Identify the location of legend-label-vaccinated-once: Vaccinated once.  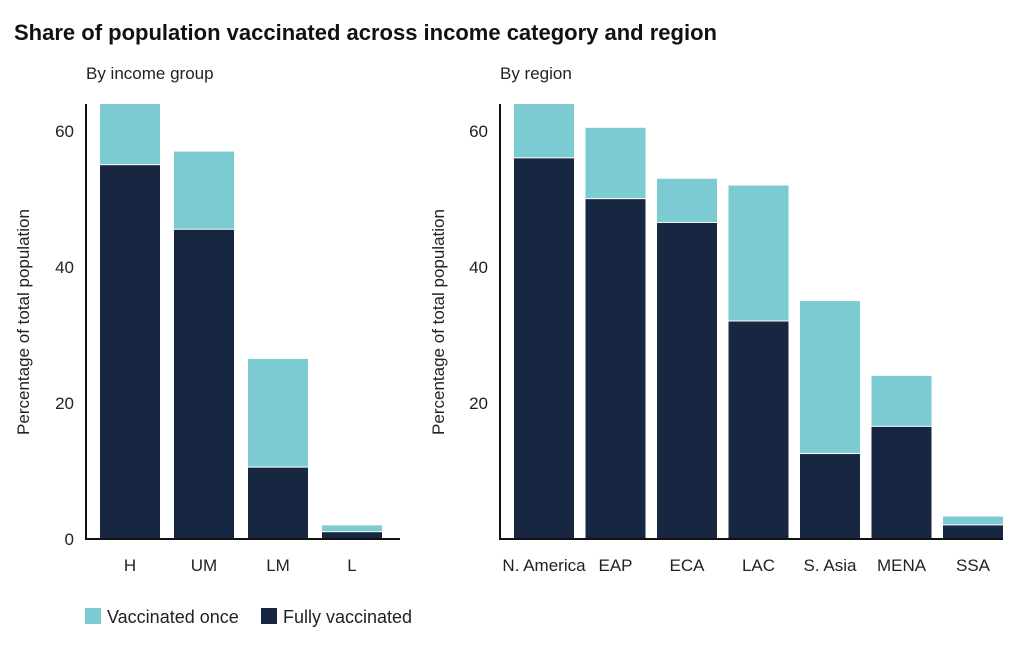
(173, 617).